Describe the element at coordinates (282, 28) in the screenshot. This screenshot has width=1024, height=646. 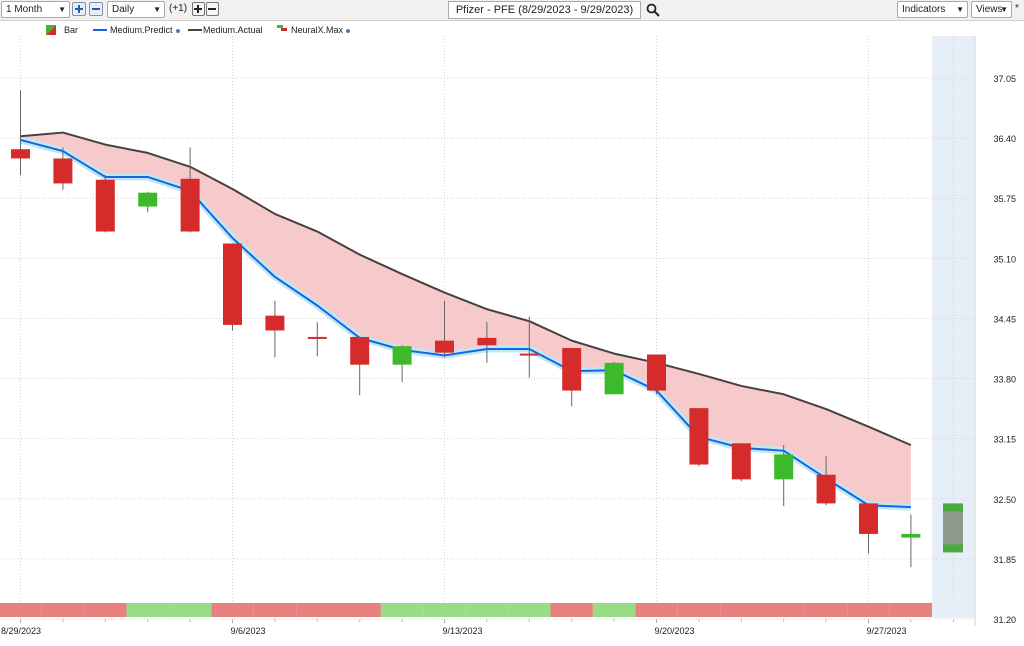
I see `neural-swatch-icon` at that location.